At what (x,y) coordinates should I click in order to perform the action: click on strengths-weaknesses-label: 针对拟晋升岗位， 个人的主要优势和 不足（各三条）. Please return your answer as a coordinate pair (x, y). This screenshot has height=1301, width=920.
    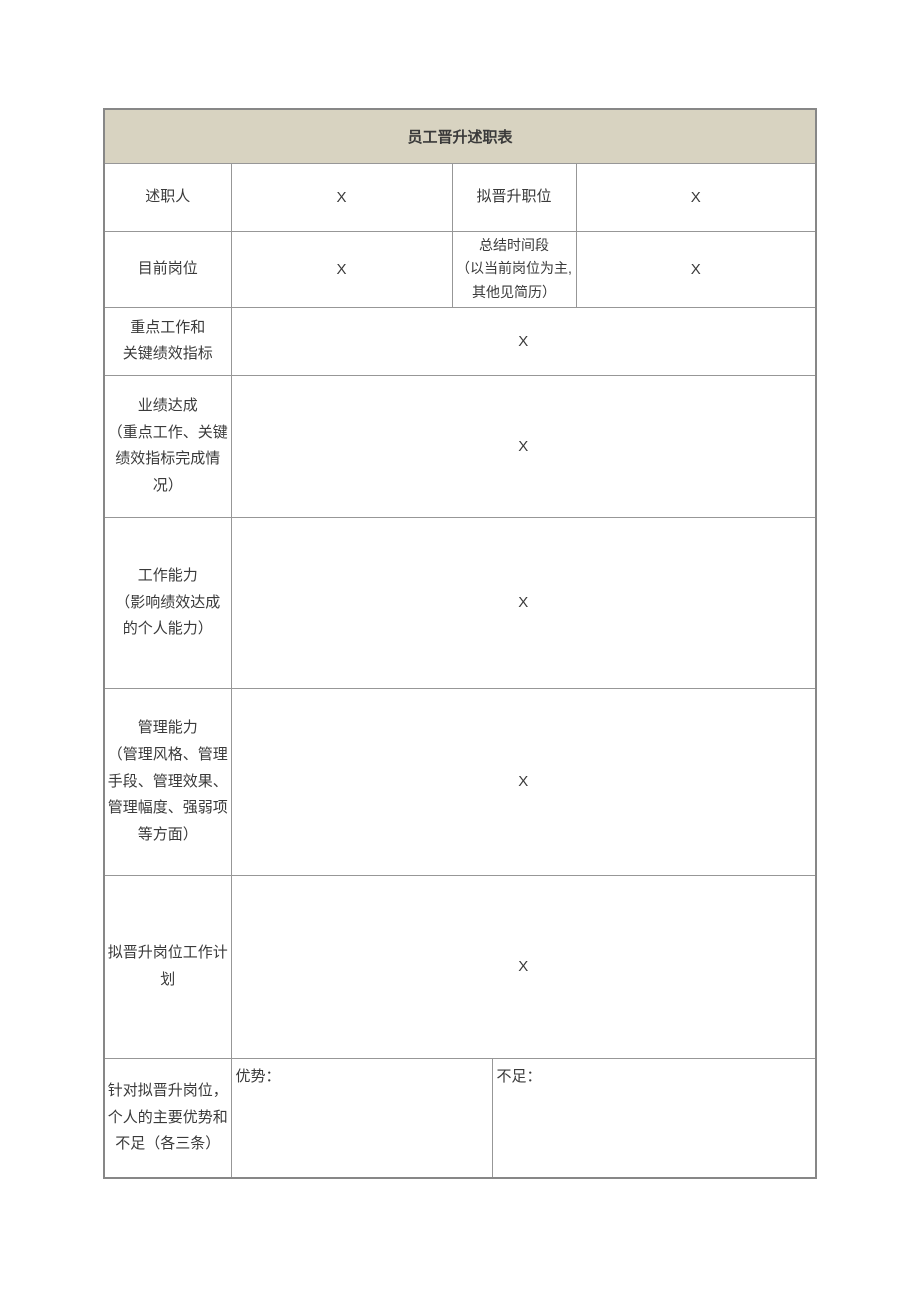
    Looking at the image, I should click on (167, 1118).